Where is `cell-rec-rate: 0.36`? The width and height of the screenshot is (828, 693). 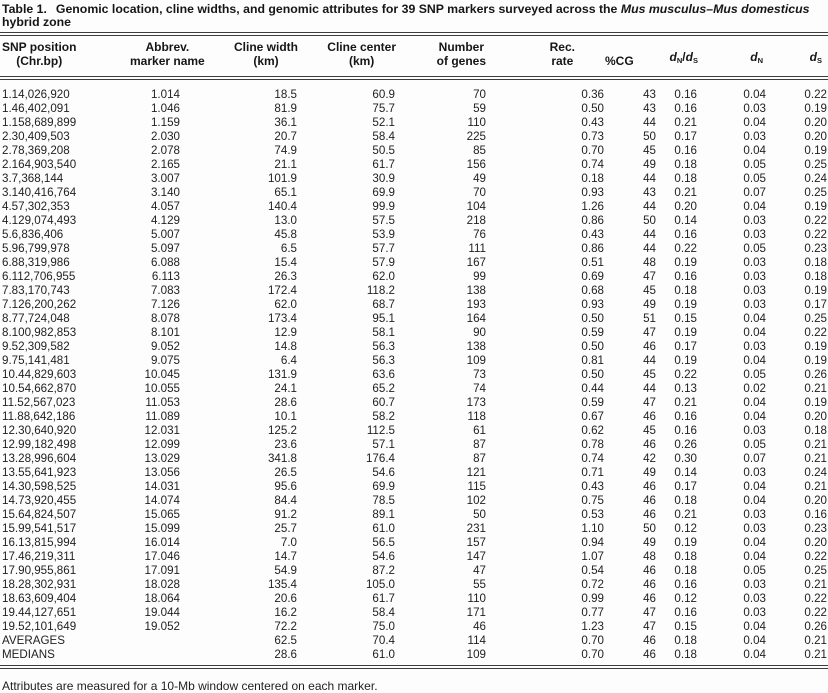
cell-rec-rate: 0.36 is located at coordinates (592, 94).